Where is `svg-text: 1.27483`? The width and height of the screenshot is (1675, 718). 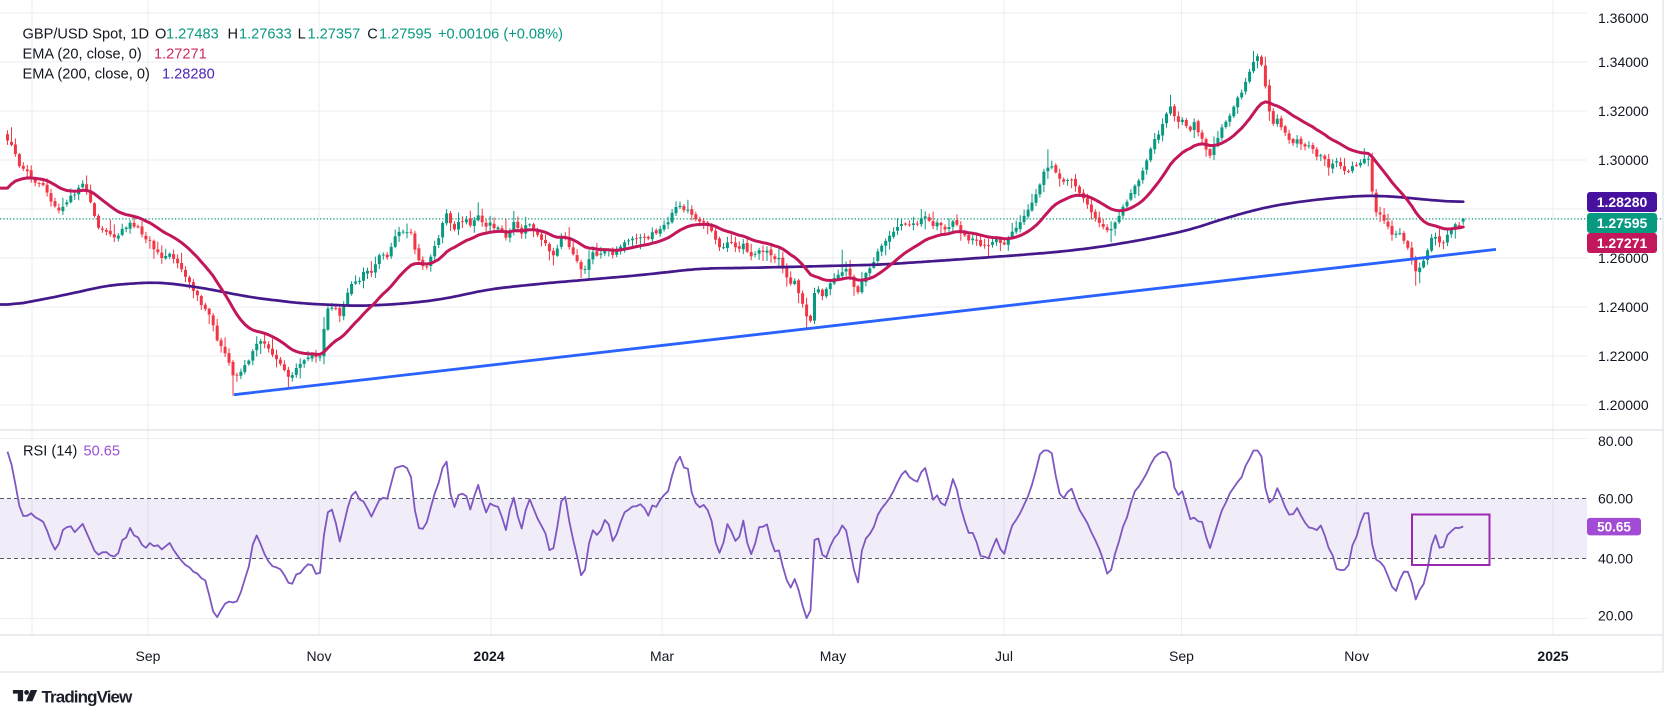
svg-text: 1.27483 is located at coordinates (192, 34).